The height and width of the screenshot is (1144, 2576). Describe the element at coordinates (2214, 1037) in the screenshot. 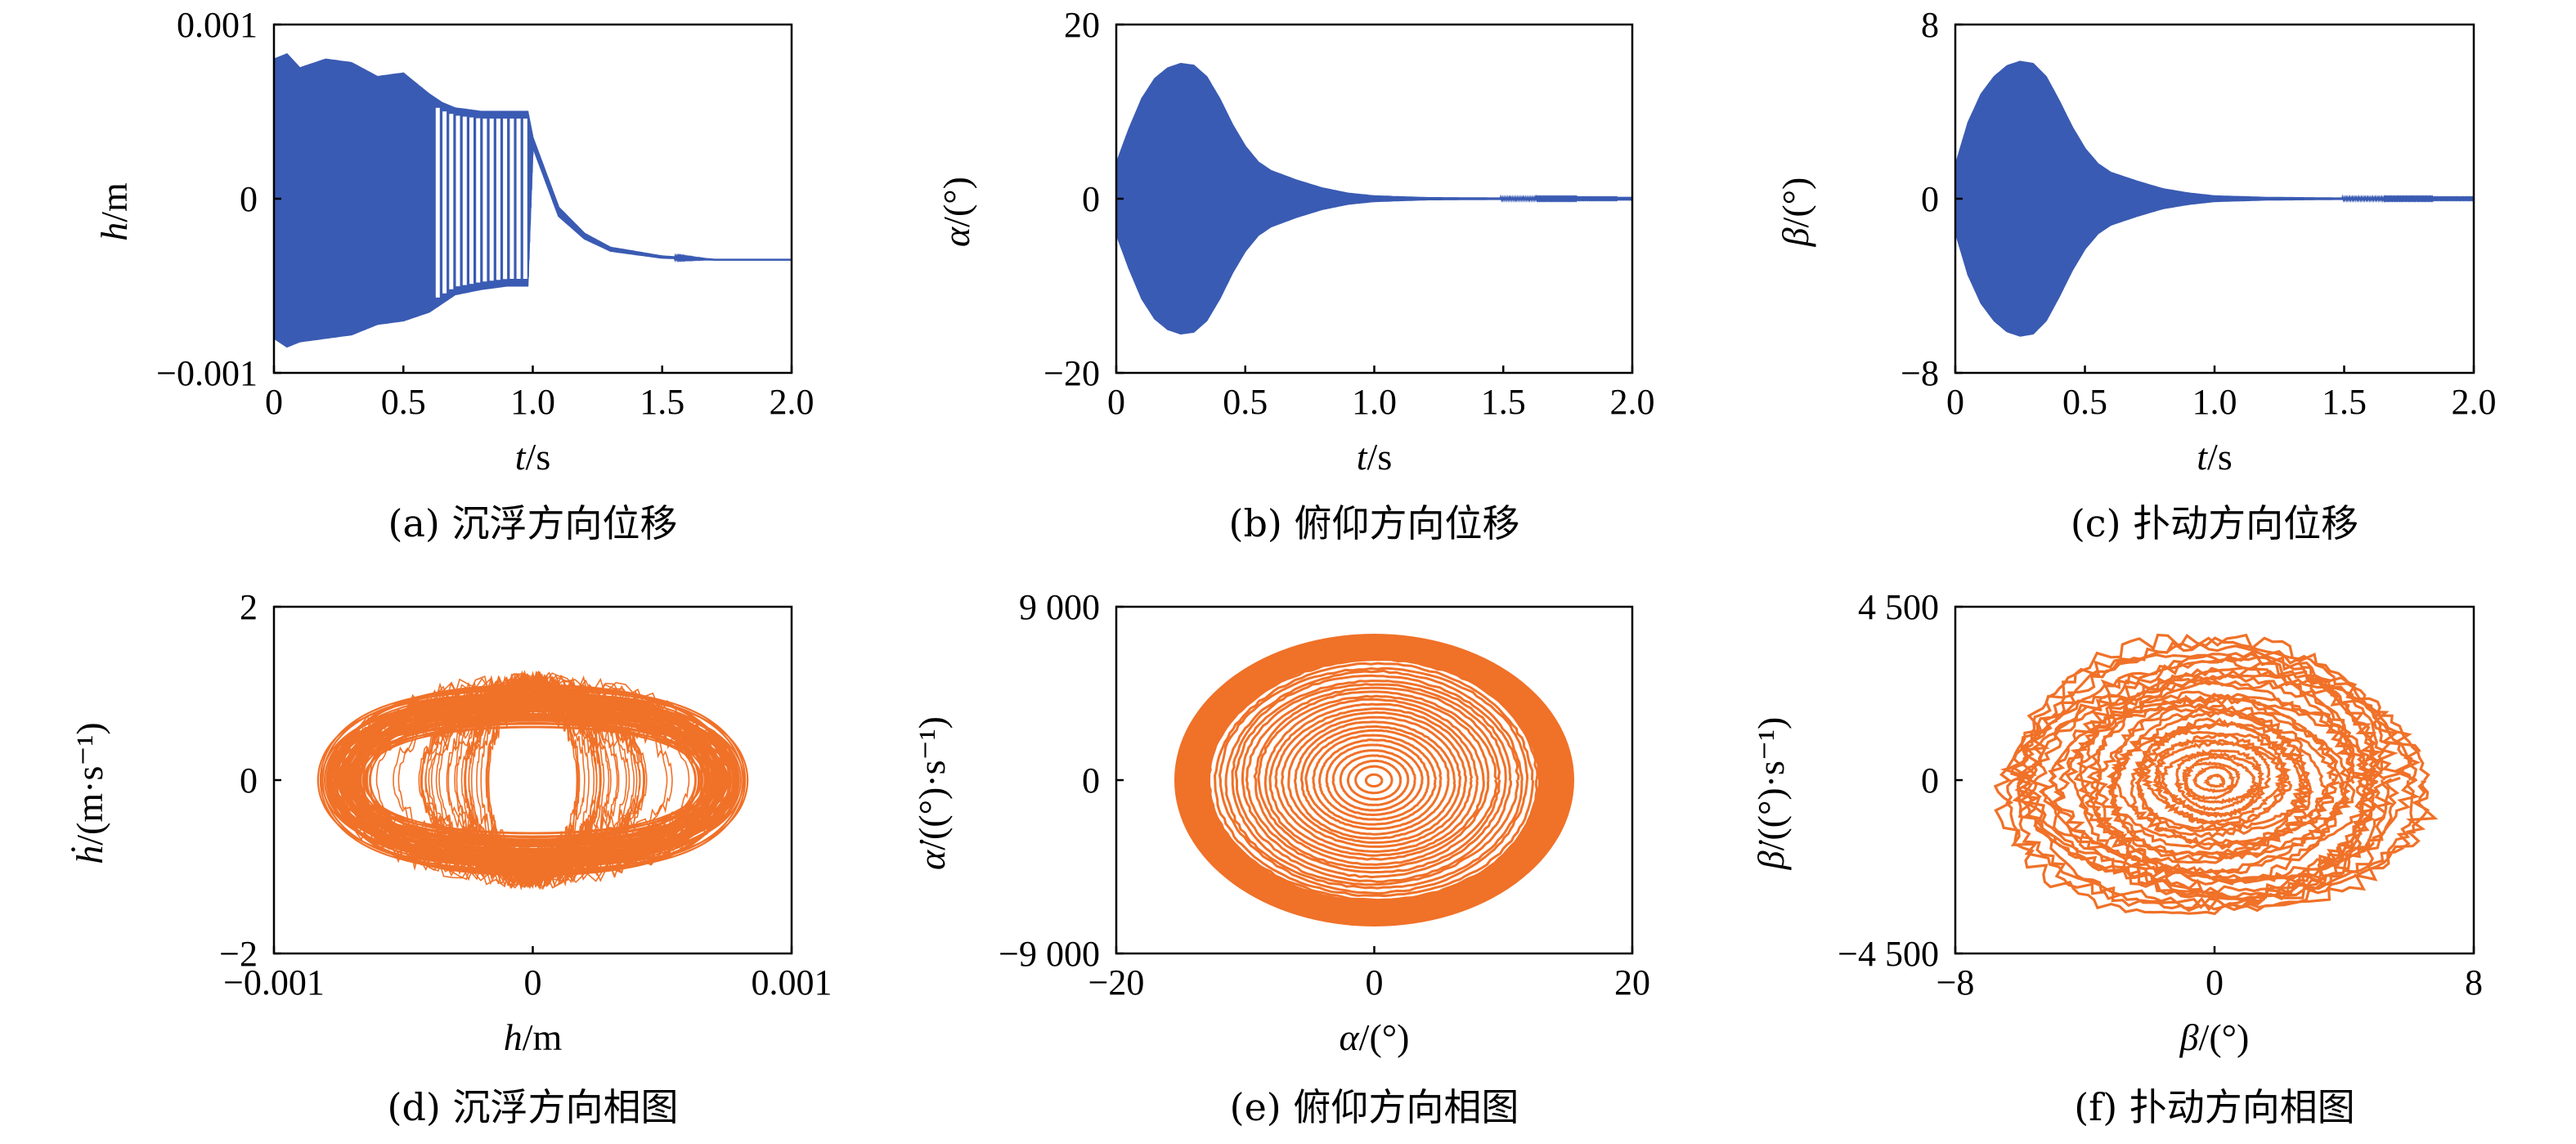

I see `x-axis-label: β/(°)` at that location.